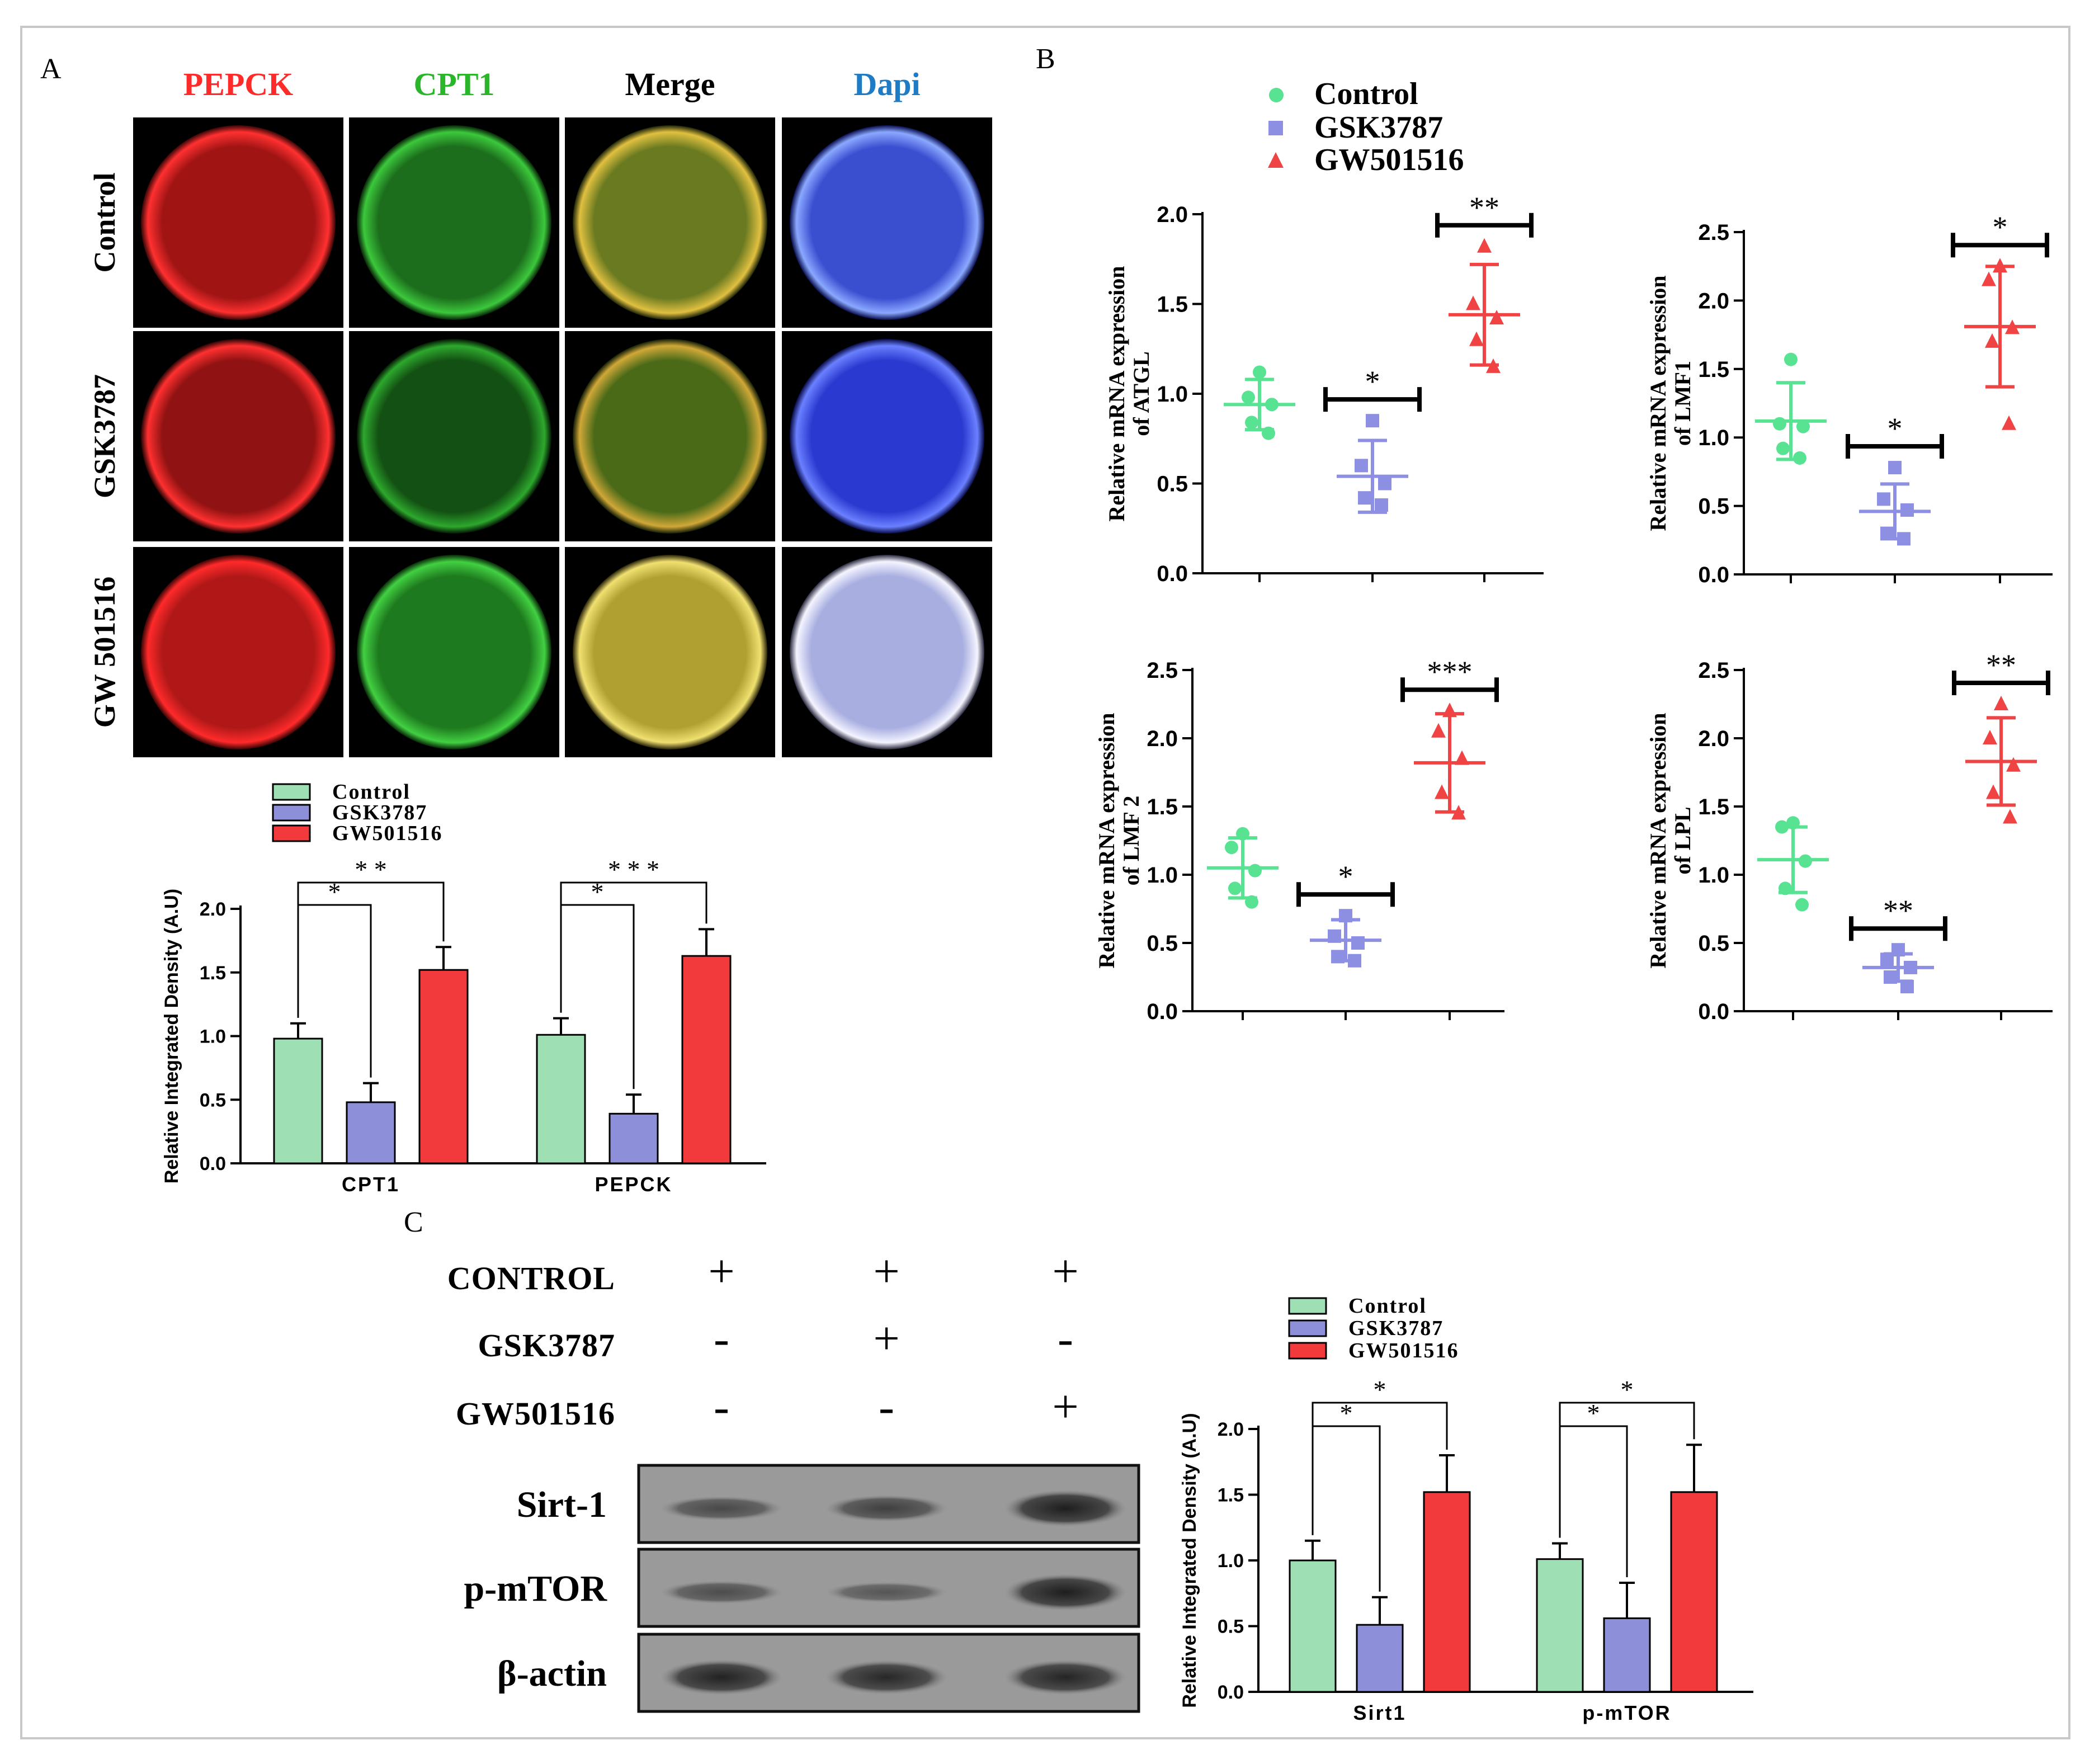 Image resolution: width=2085 pixels, height=1764 pixels. I want to click on significance-bracket, so click(371, 949).